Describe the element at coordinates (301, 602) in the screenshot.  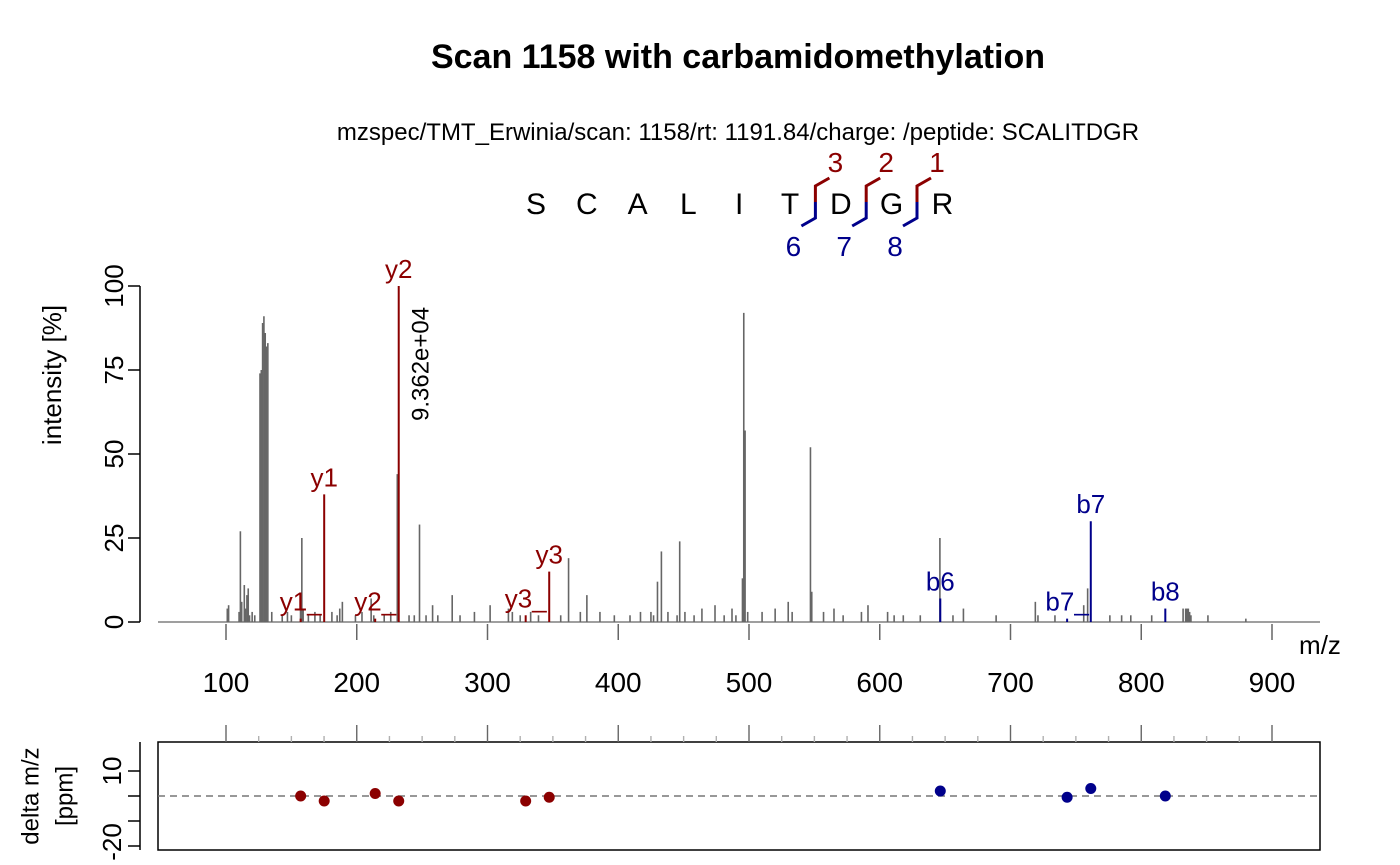
I see `peak-label: y1_` at that location.